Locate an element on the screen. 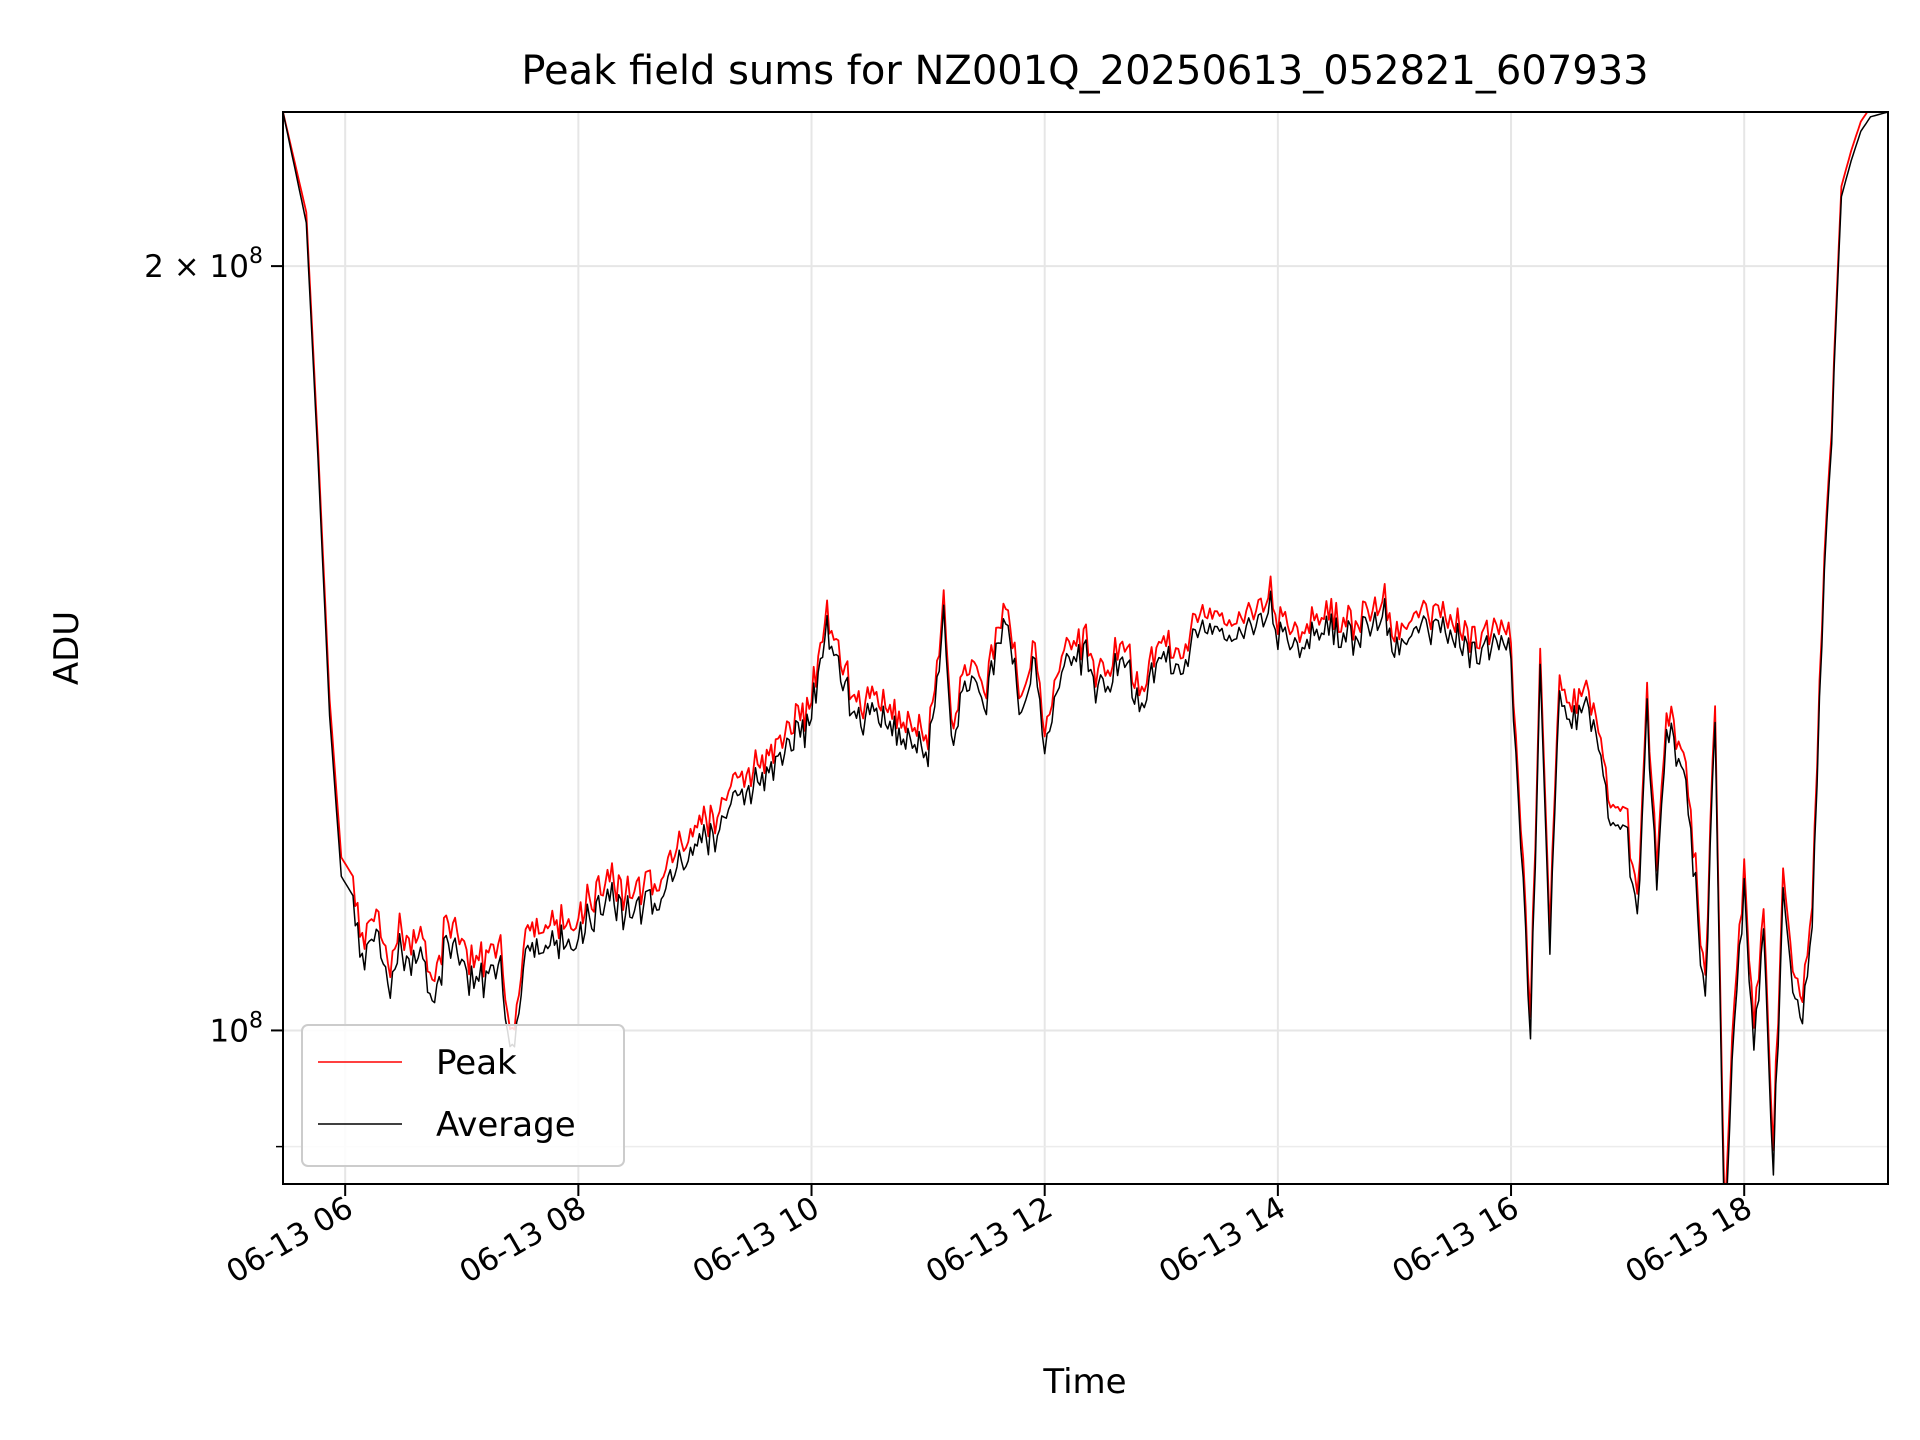  legend: Peak Average is located at coordinates (463, 1095).